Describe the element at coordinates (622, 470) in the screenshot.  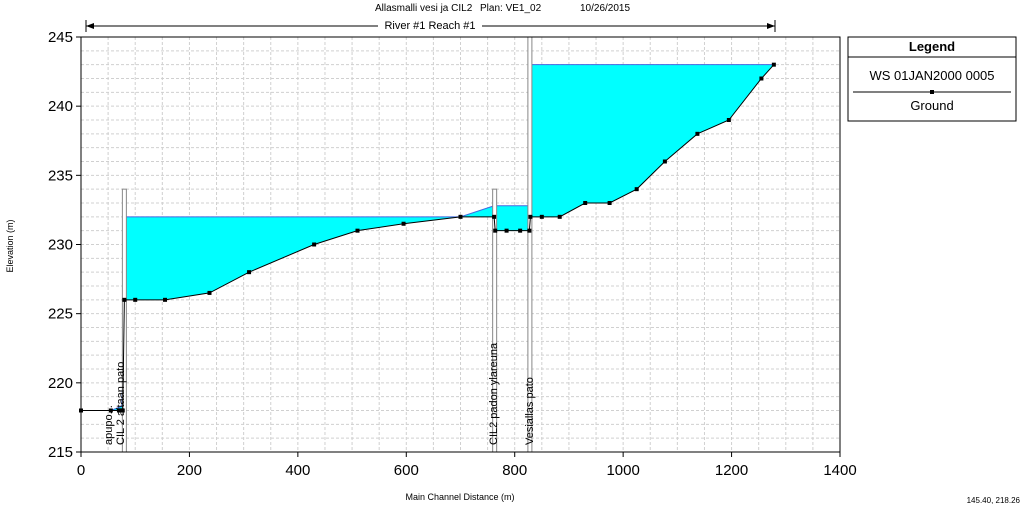
I see `x-tick-label: 1000` at that location.